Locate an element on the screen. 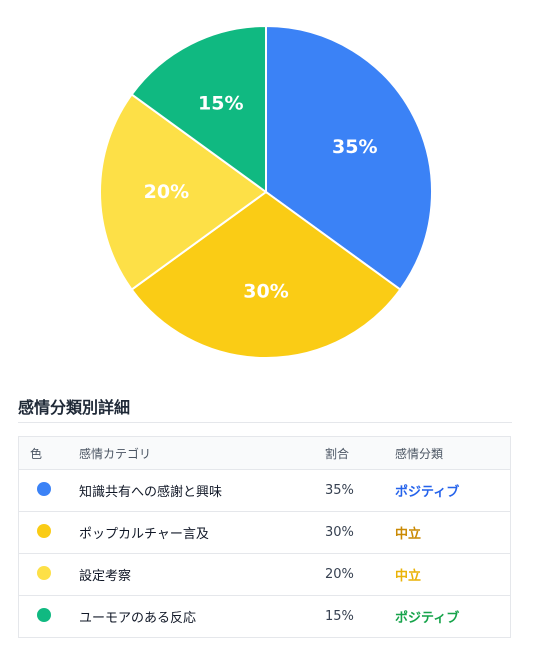  row-ratio: 20% is located at coordinates (339, 574).